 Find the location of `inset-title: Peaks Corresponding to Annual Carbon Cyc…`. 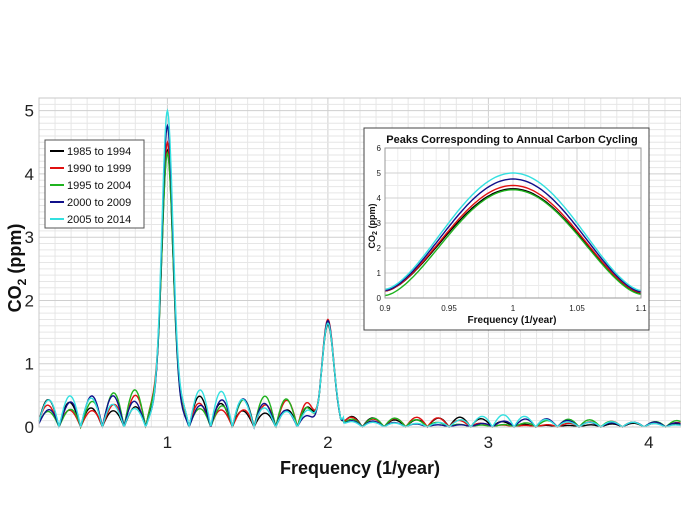

inset-title: Peaks Corresponding to Annual Carbon Cyc… is located at coordinates (511, 140).